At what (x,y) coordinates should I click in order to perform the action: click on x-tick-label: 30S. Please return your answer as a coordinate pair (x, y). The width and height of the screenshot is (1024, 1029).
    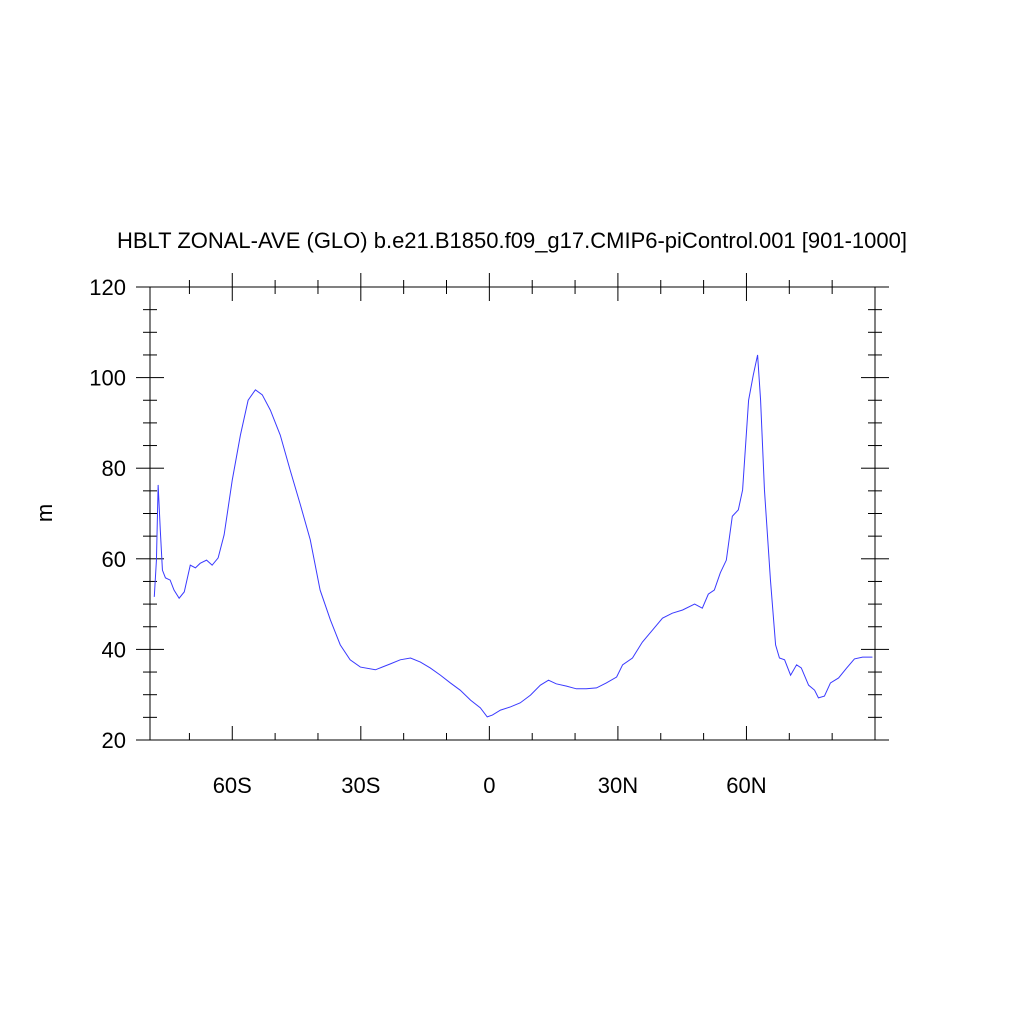
    Looking at the image, I should click on (360, 785).